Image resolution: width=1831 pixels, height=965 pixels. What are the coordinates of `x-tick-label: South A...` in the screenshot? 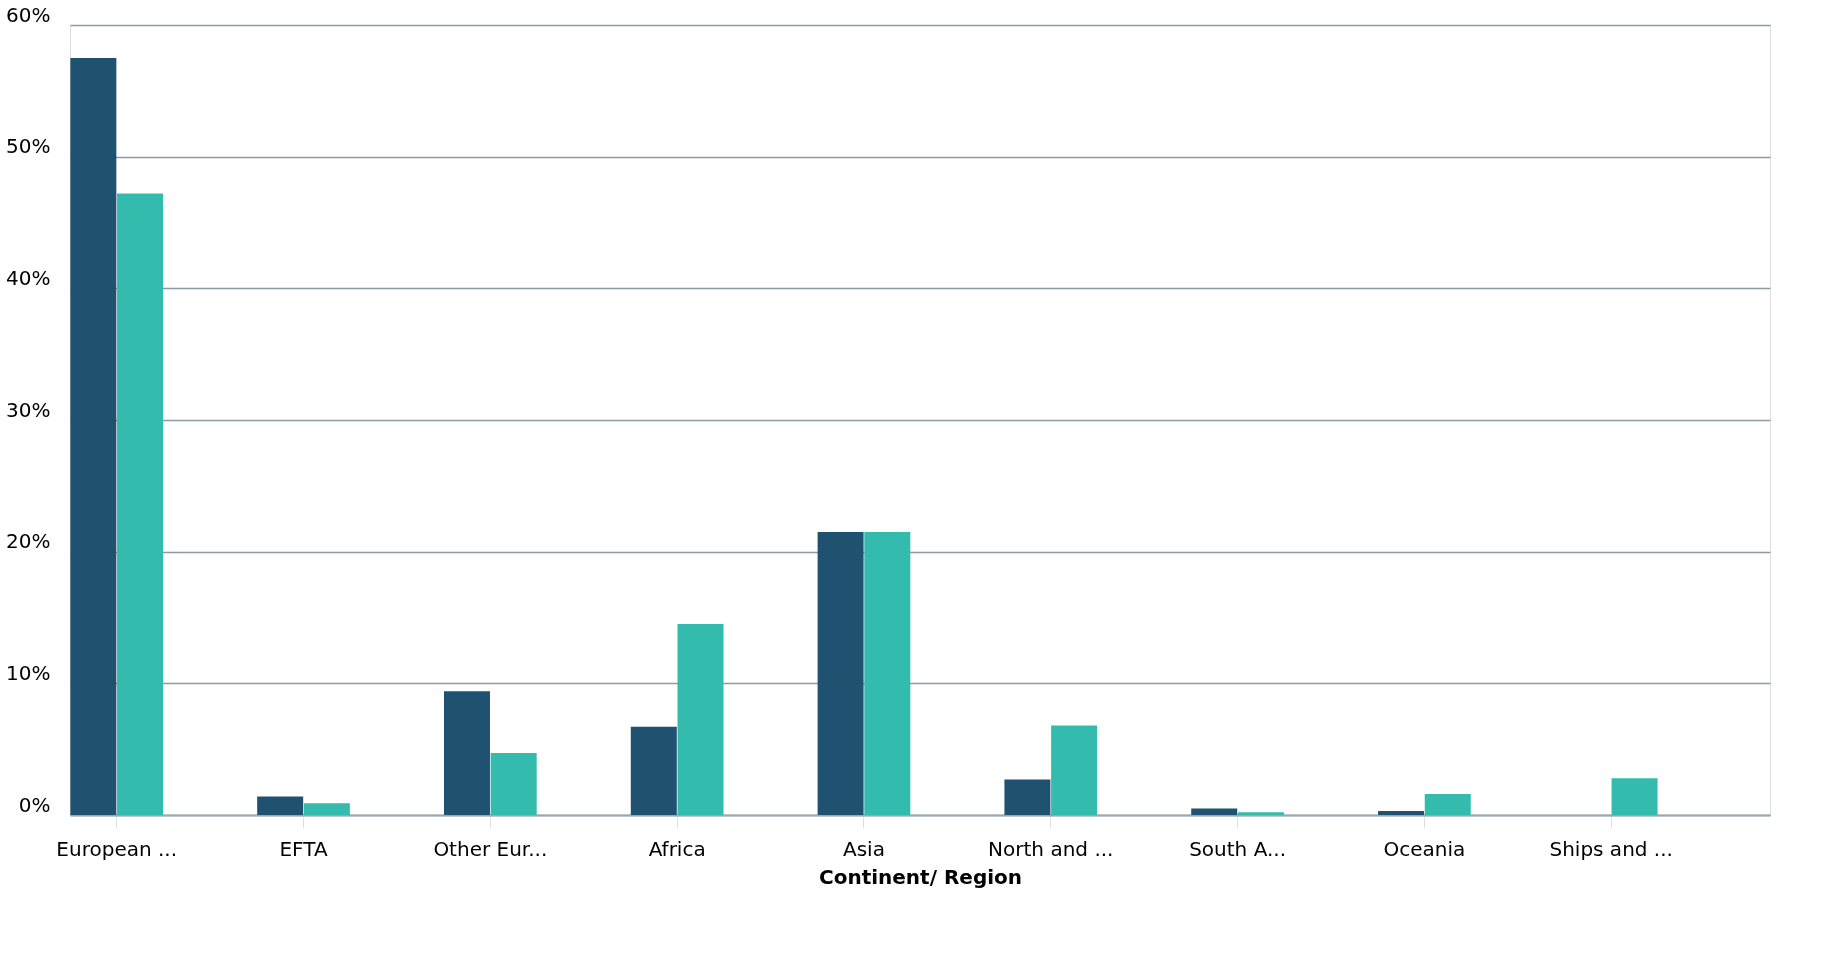 It's located at (1238, 848).